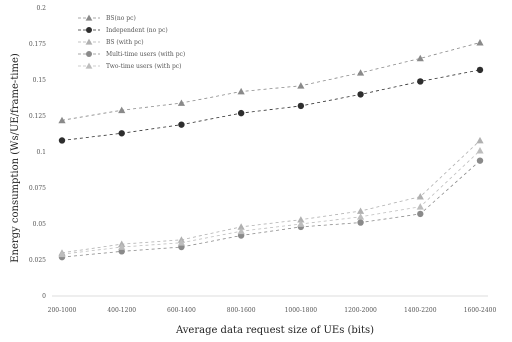 The width and height of the screenshot is (512, 342). What do you see at coordinates (40, 80) in the screenshot?
I see `y-tick-label: 0.15` at bounding box center [40, 80].